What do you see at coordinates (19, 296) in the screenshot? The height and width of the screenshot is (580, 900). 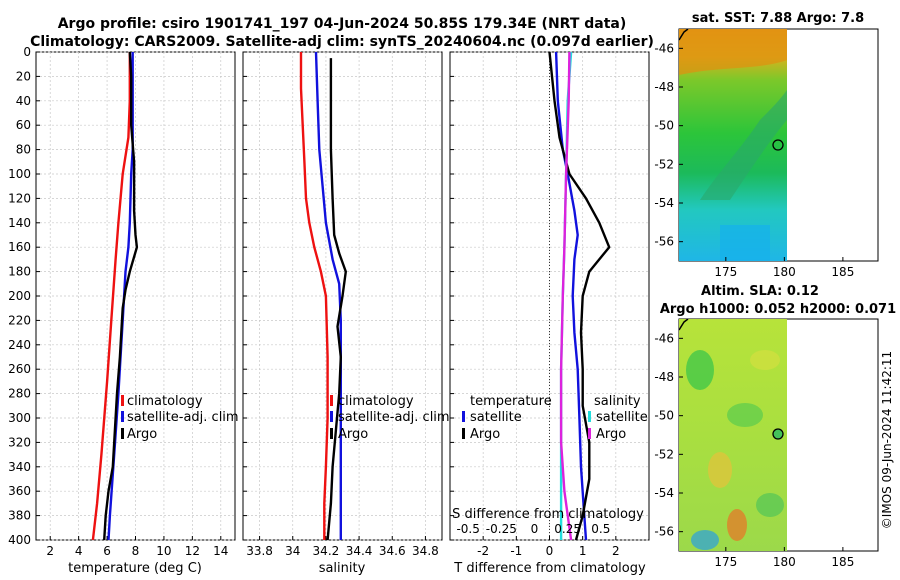 I see `ytick-label: 200` at bounding box center [19, 296].